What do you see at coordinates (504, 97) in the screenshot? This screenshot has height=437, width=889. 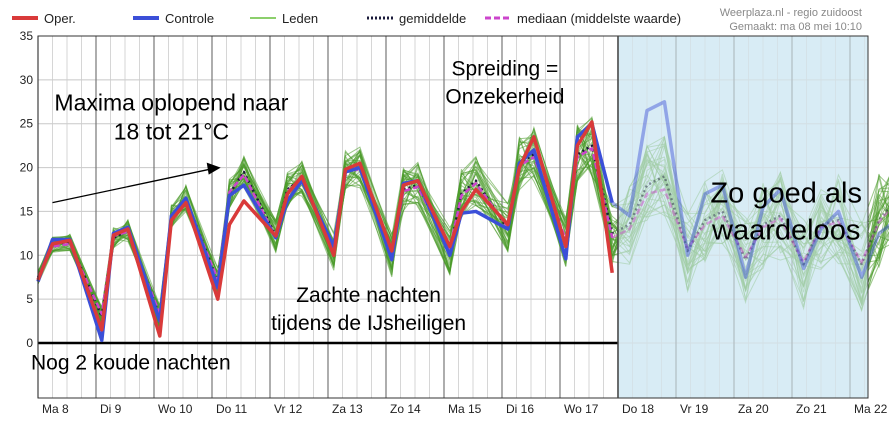 I see `annotation-text: Onzekerheid` at bounding box center [504, 97].